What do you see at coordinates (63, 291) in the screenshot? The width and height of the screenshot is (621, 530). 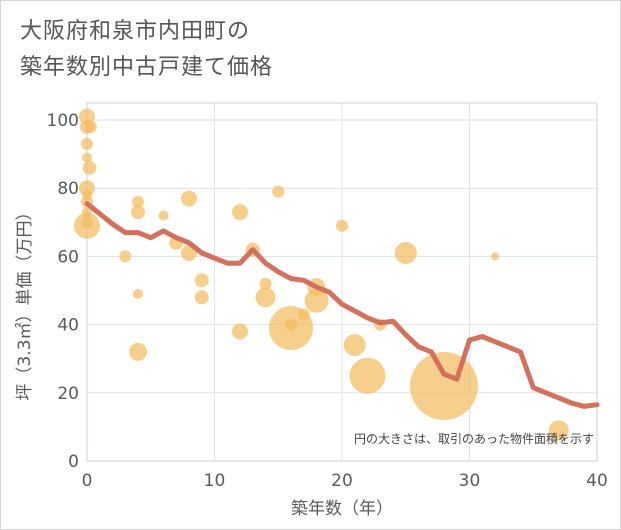 I see `y-tick-labels: 0 20 40 60 80 100` at bounding box center [63, 291].